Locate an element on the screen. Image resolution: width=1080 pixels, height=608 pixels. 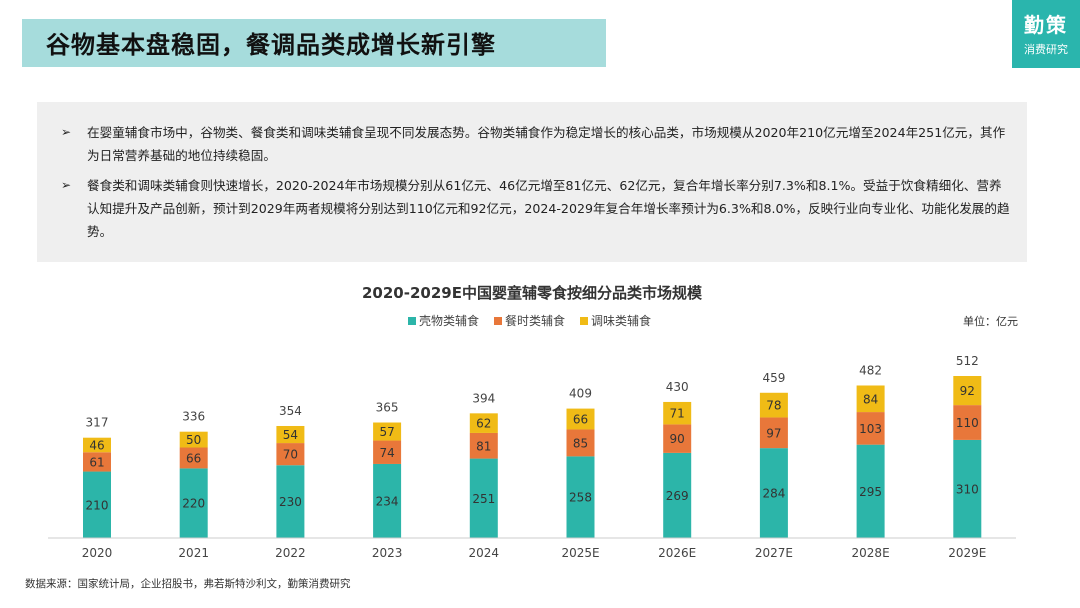
data-label: 70 is located at coordinates (290, 455).